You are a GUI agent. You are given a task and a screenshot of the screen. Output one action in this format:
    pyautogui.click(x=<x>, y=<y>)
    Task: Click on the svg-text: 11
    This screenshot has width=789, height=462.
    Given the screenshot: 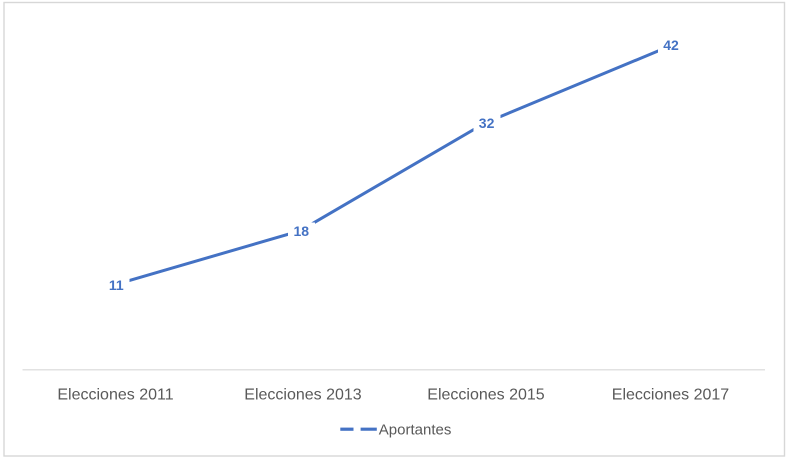 What is the action you would take?
    pyautogui.click(x=116, y=285)
    